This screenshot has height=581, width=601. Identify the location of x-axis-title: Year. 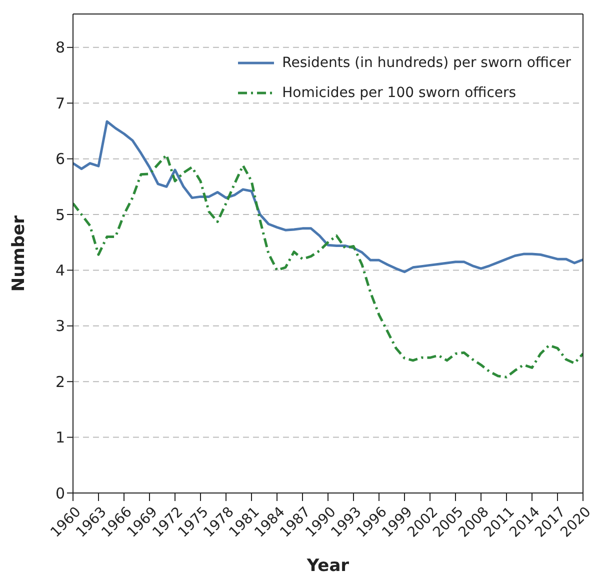
(328, 566).